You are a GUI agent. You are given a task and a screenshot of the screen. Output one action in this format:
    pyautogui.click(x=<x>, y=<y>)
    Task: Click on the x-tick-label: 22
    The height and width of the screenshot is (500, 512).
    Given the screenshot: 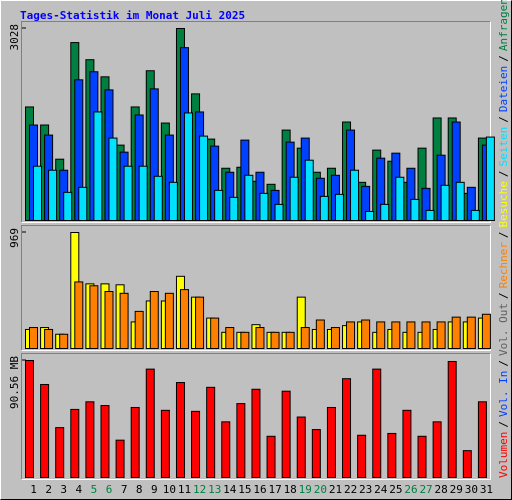 What is the action you would take?
    pyautogui.click(x=350, y=489)
    